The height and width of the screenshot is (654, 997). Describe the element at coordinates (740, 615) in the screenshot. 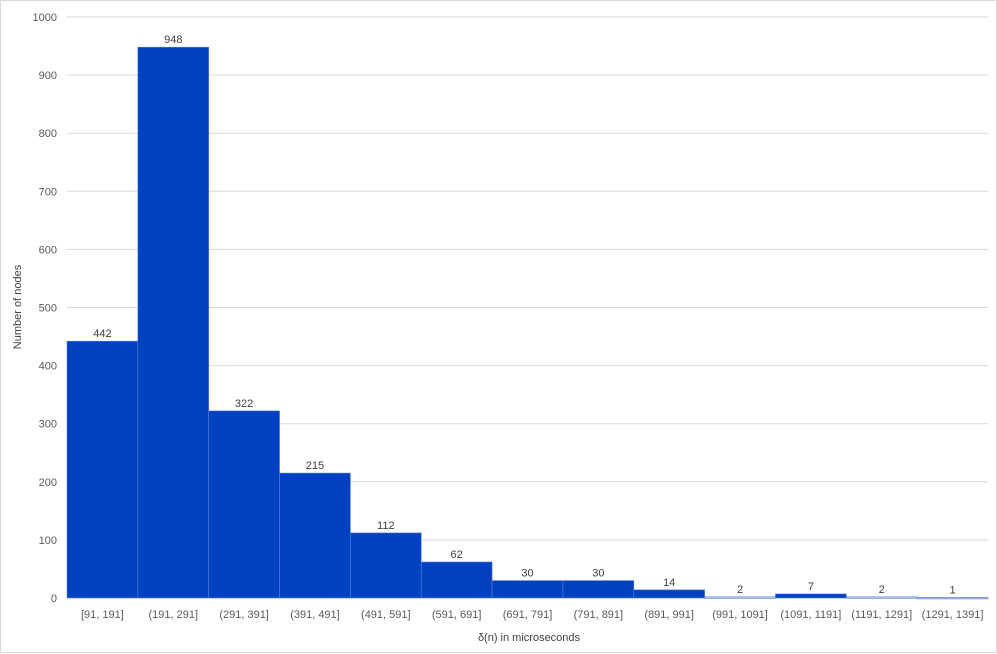

I see `x-tick-label: (991, 1091]` at that location.